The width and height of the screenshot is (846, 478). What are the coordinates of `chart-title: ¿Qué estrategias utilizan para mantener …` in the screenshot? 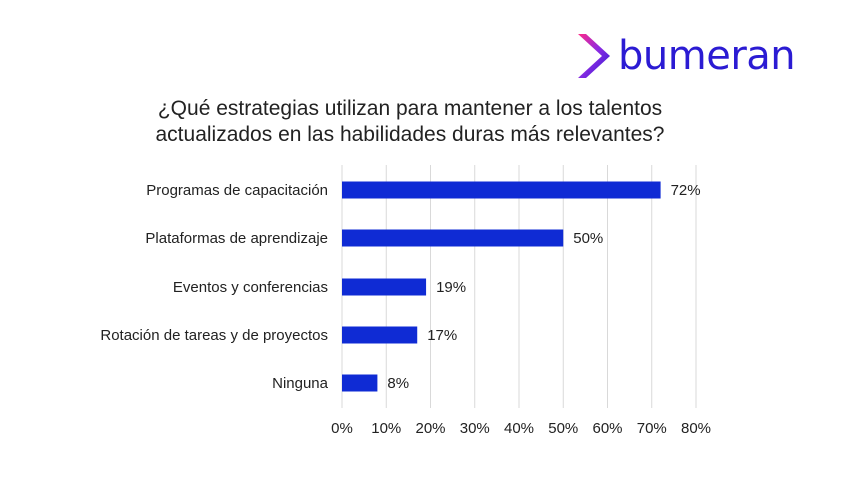 It's located at (410, 122).